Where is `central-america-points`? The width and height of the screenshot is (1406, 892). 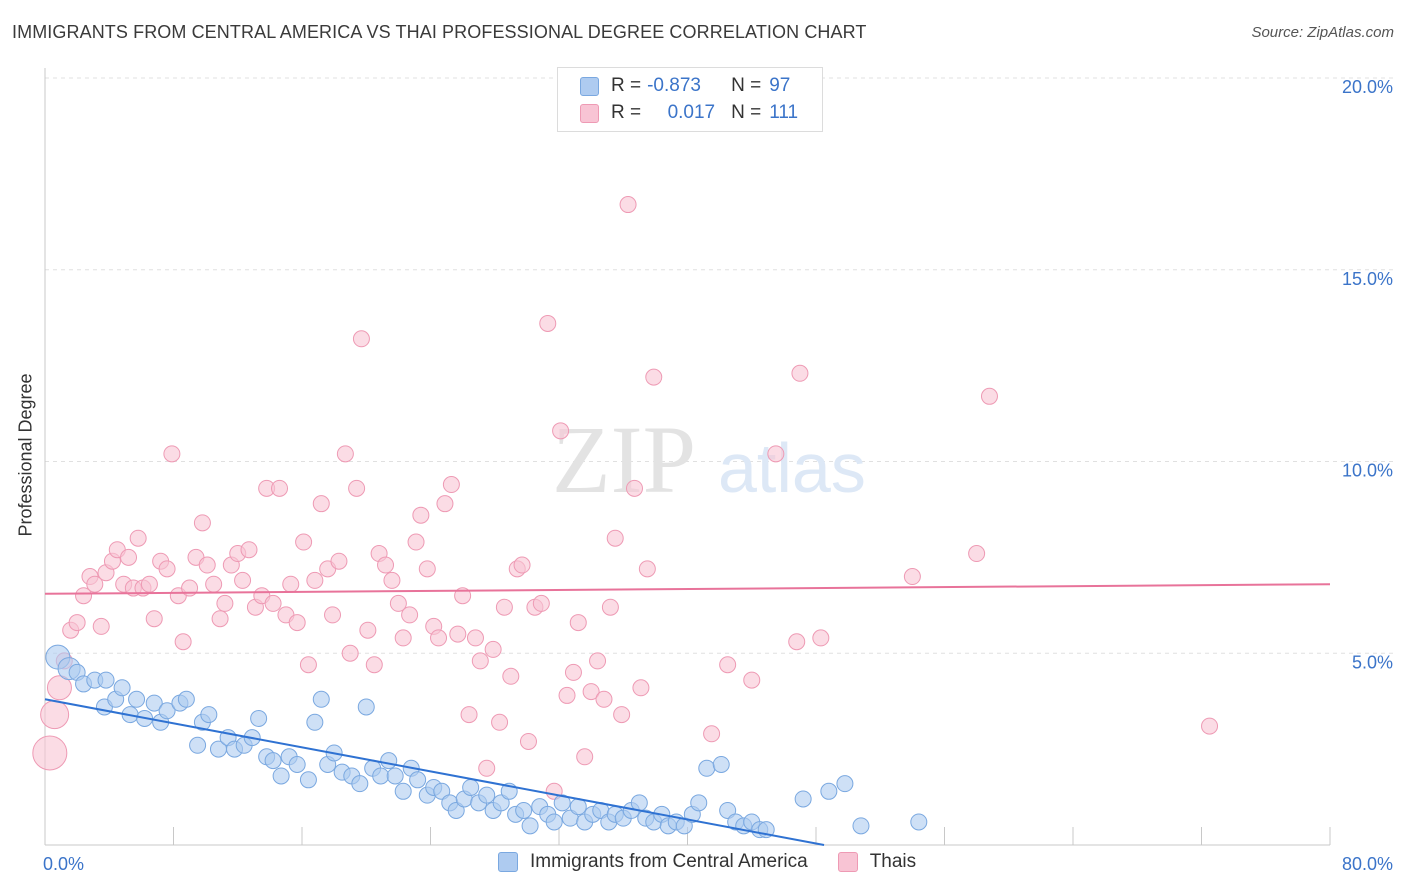 central-america-points is located at coordinates (486, 741).